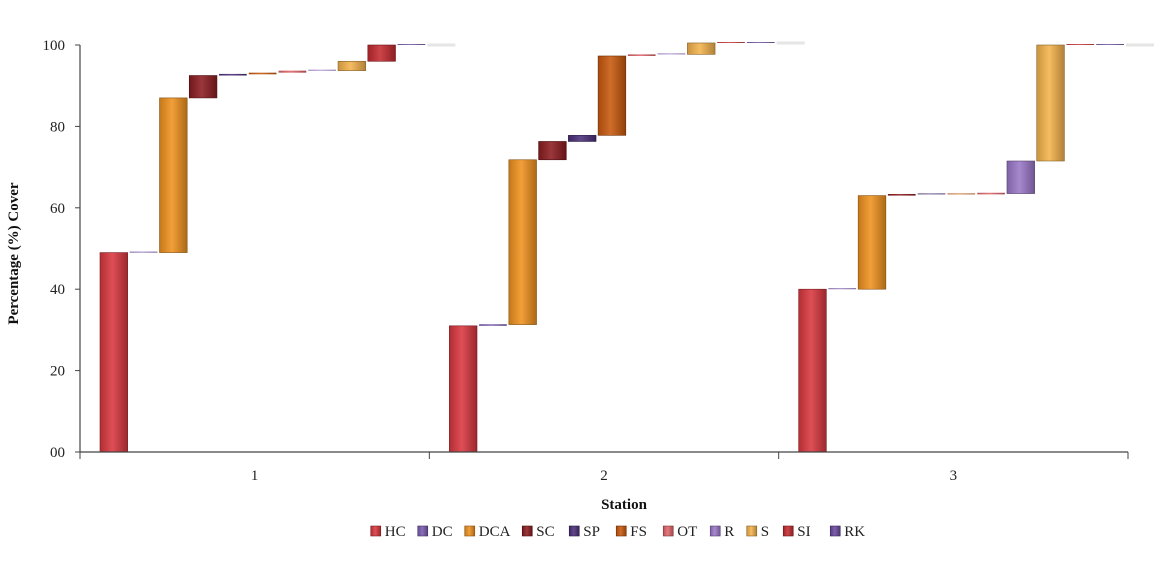 The image size is (1166, 569). Describe the element at coordinates (1020, 177) in the screenshot. I see `bar-station-3-r` at that location.